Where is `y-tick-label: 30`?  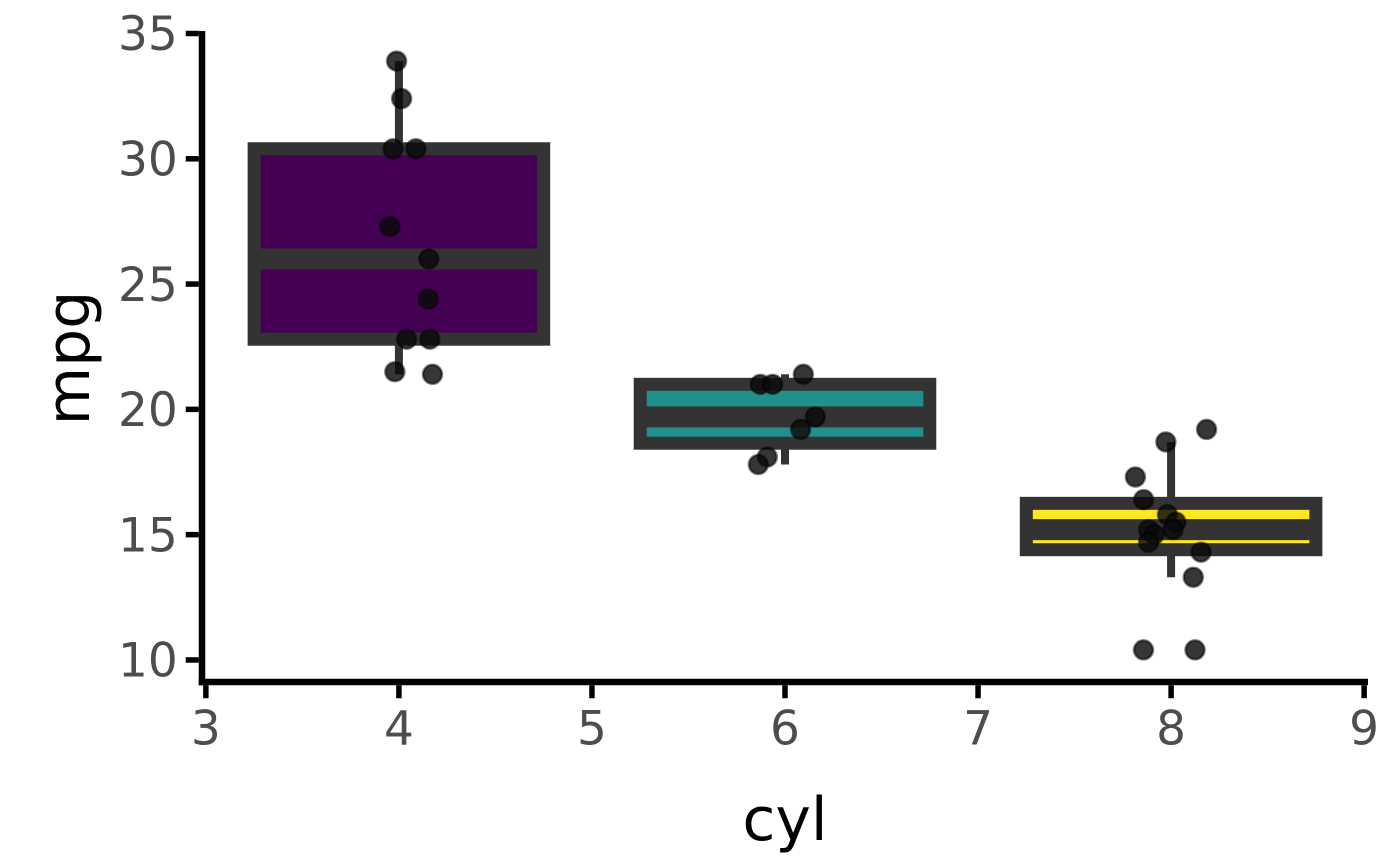 y-tick-label: 30 is located at coordinates (148, 159).